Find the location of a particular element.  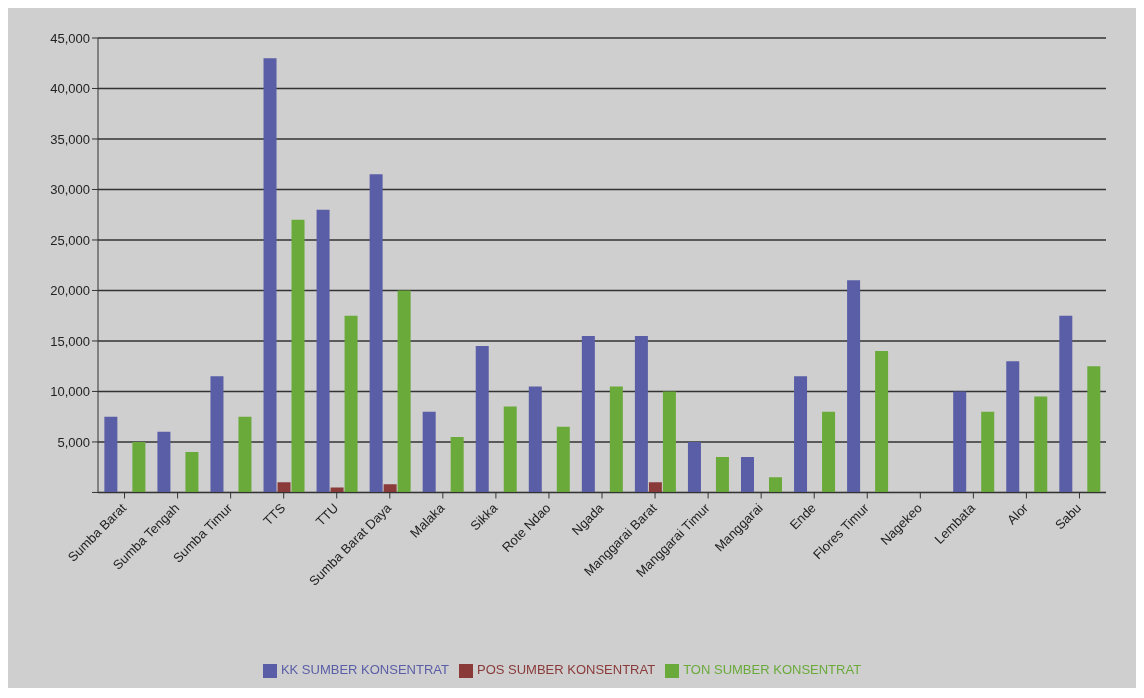

y-tick-label: 20,000 is located at coordinates (70, 291).